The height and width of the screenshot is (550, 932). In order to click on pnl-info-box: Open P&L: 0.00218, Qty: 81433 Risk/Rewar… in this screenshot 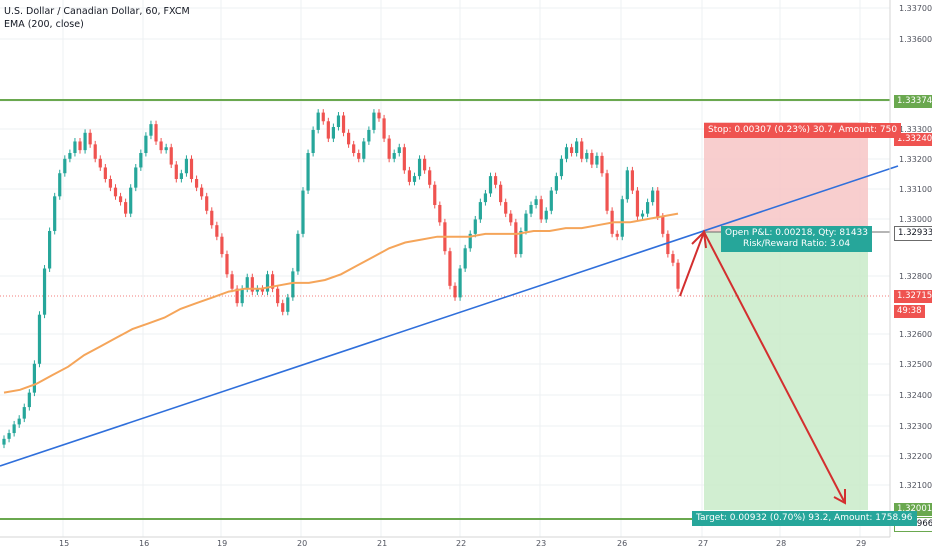, I will do `click(796, 239)`.